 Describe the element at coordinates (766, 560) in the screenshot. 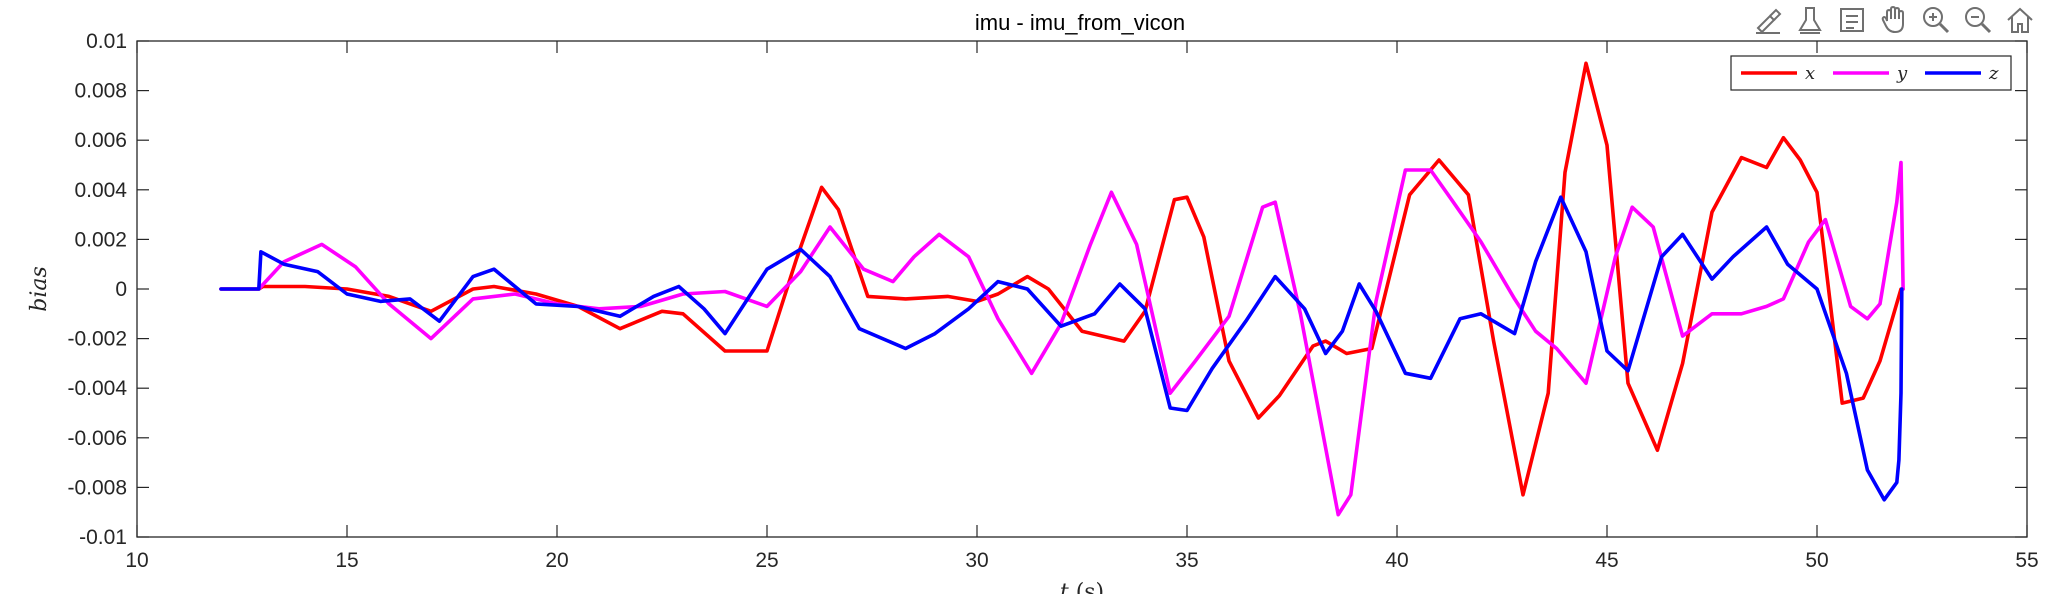

I see `x-tick-label: 25` at that location.